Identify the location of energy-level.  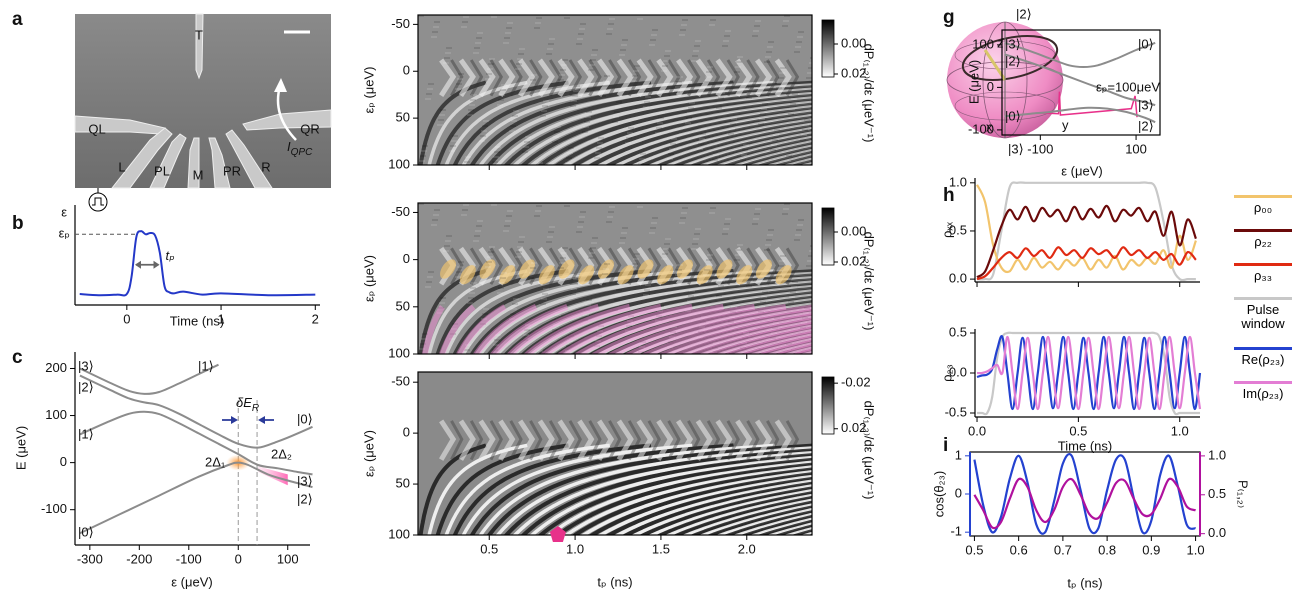
(196, 498).